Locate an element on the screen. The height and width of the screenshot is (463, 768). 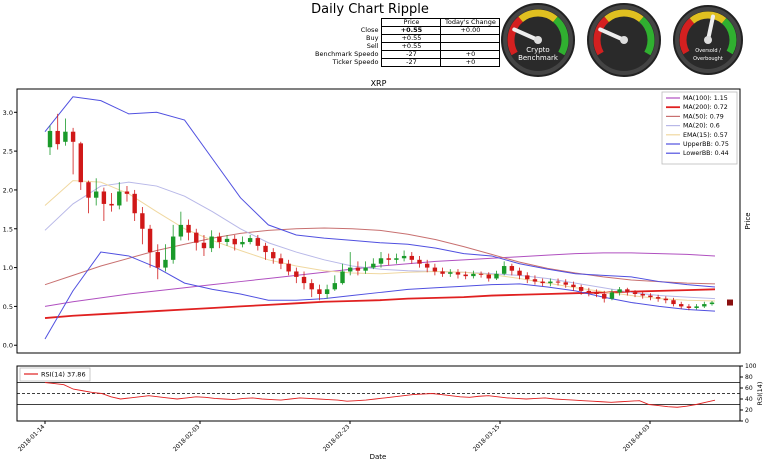
gauge-label: Oversold / is located at coordinates (708, 51).